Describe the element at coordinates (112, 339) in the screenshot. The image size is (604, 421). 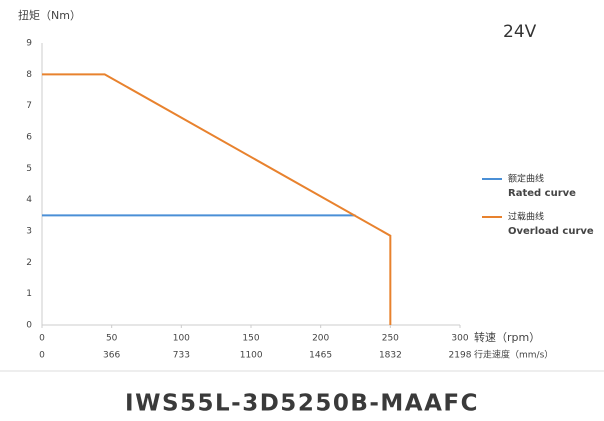
I see `x-tick-label: 50` at that location.